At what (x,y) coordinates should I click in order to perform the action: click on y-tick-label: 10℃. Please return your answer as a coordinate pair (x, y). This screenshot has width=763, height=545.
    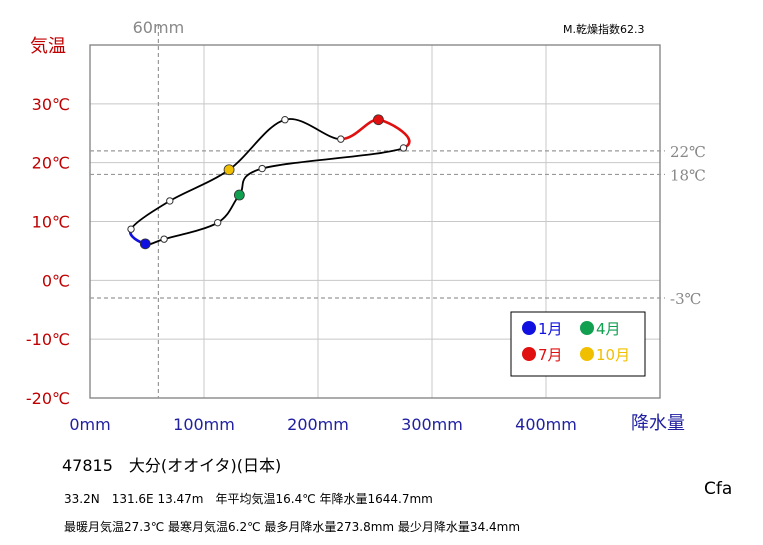
    Looking at the image, I should click on (51, 222).